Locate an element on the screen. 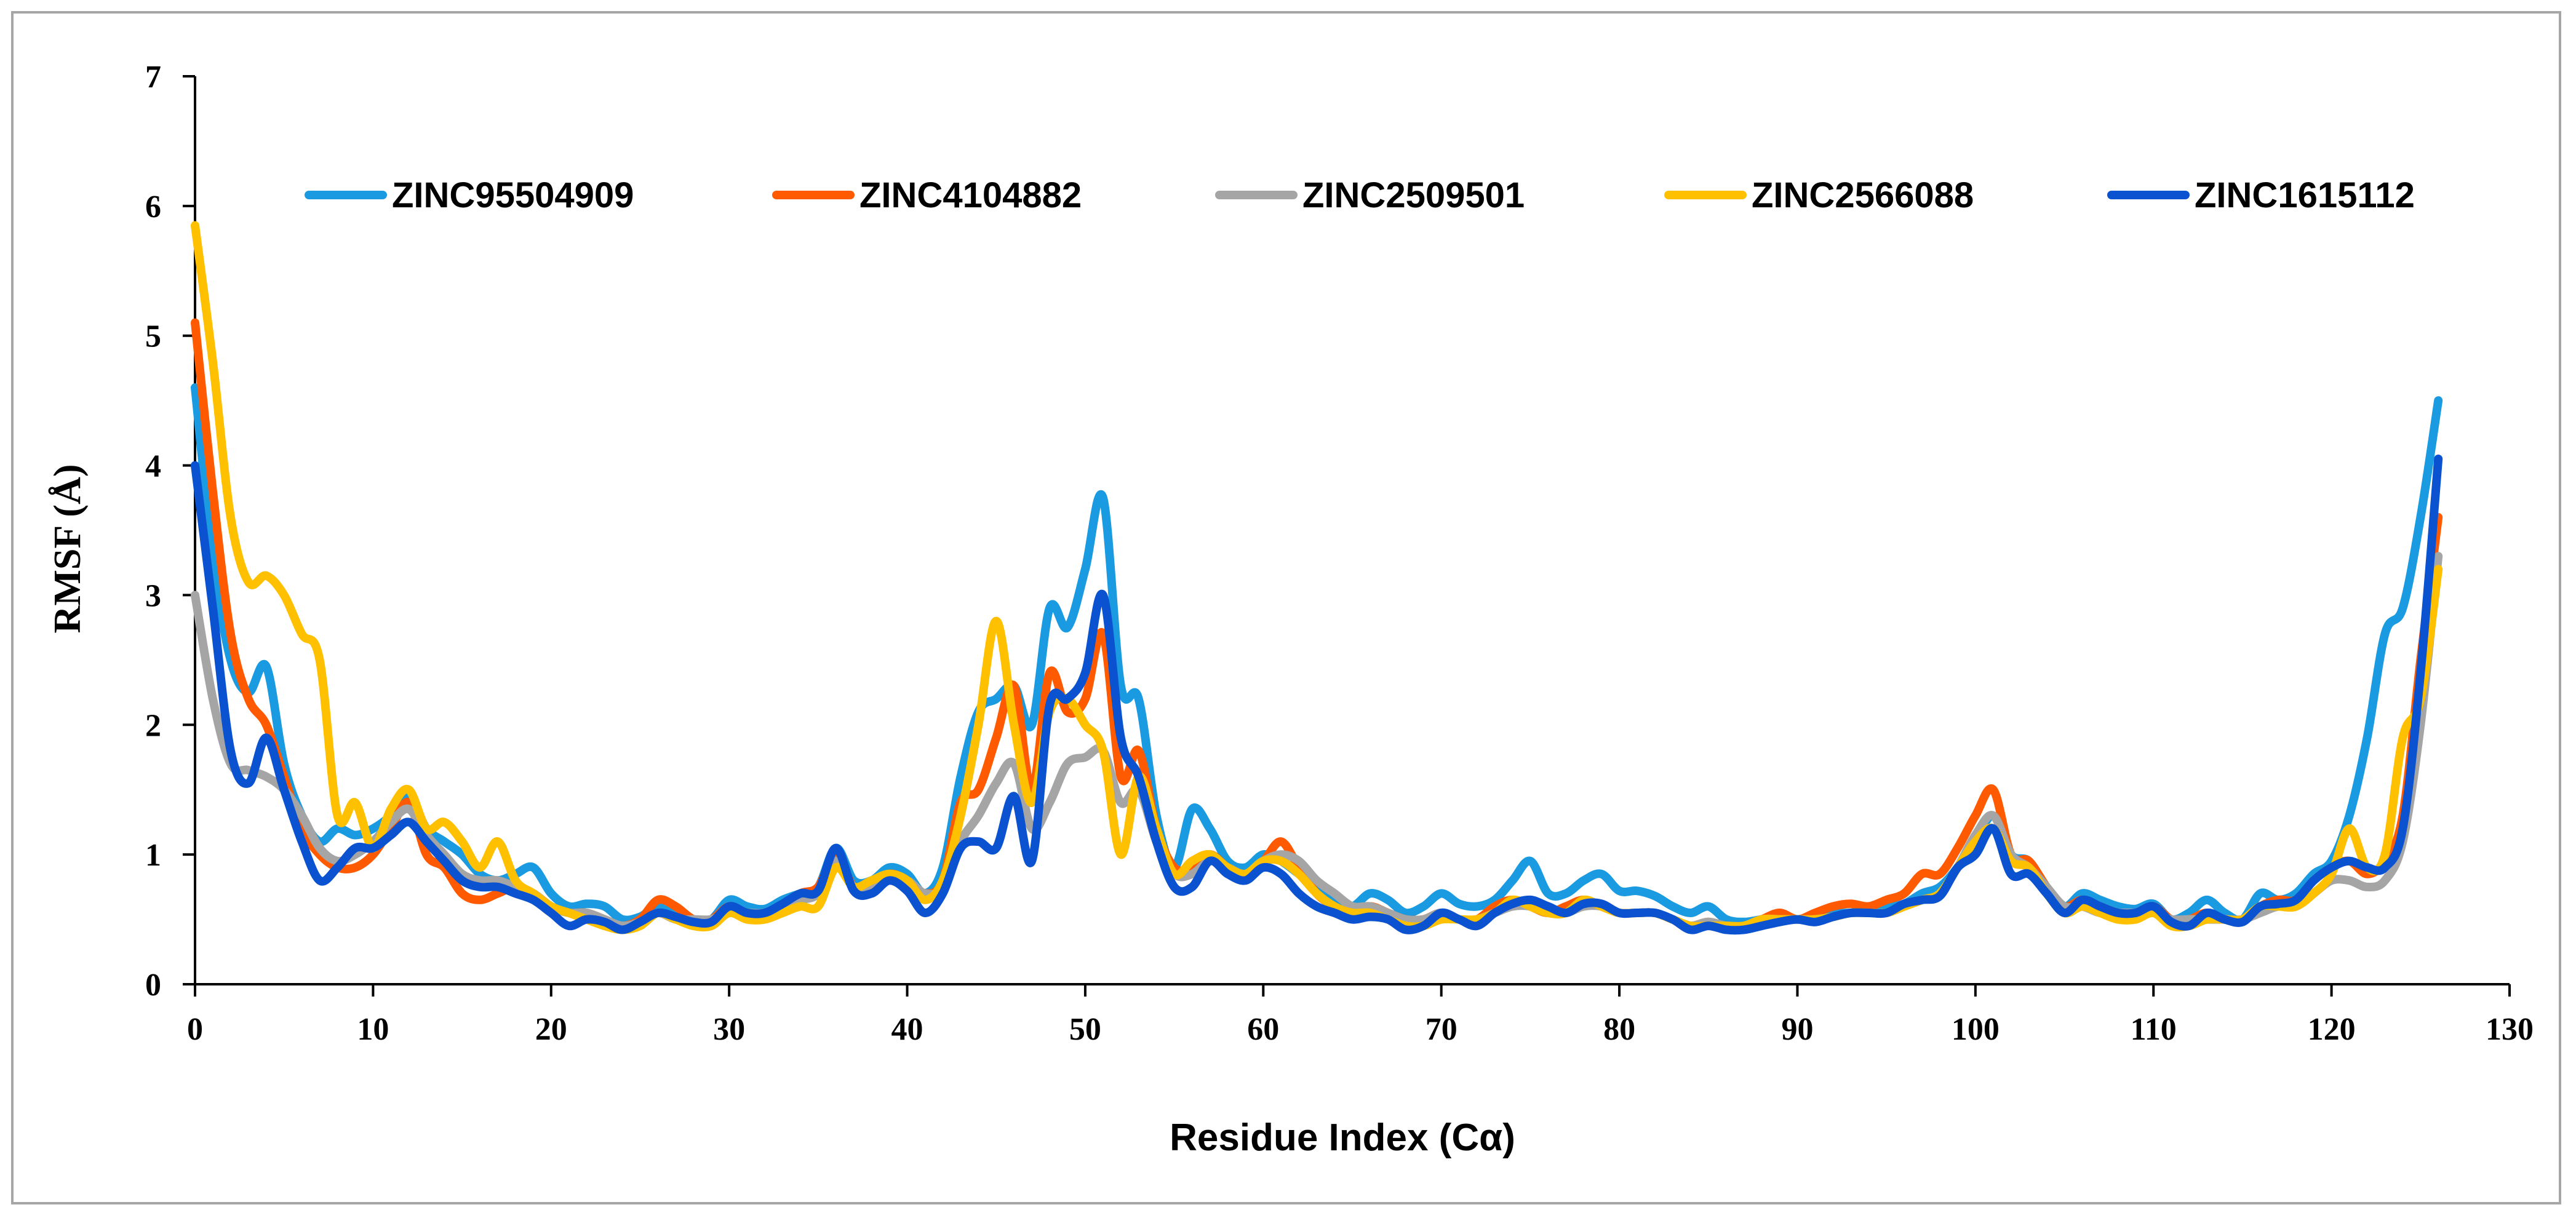 Image resolution: width=2576 pixels, height=1218 pixels. x-tick-label: 100 is located at coordinates (1976, 1029).